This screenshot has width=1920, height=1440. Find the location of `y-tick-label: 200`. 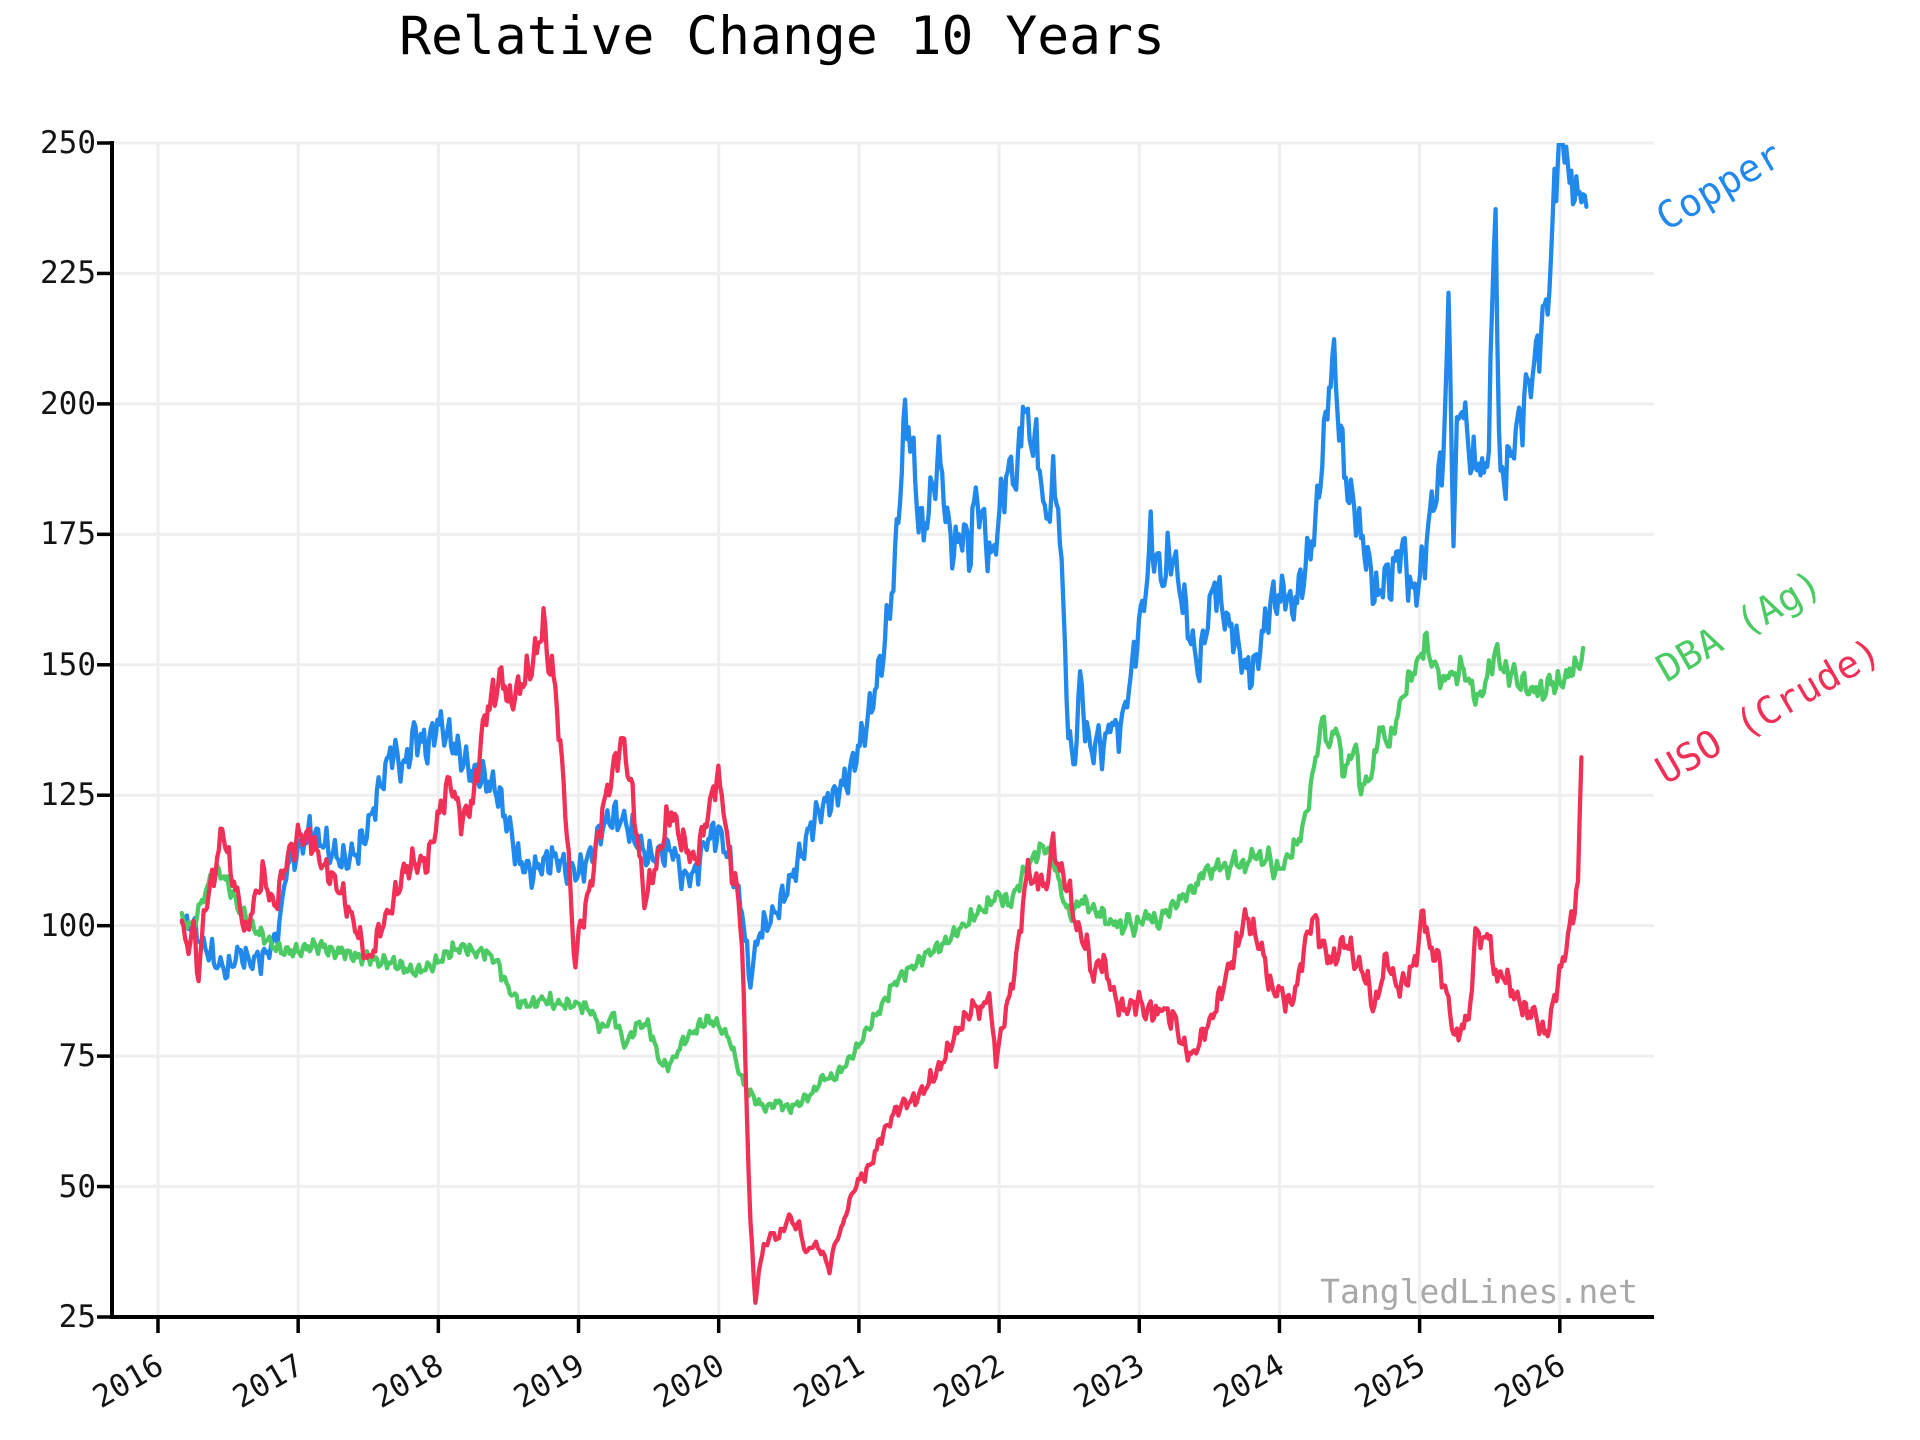

y-tick-label: 200 is located at coordinates (68, 403).